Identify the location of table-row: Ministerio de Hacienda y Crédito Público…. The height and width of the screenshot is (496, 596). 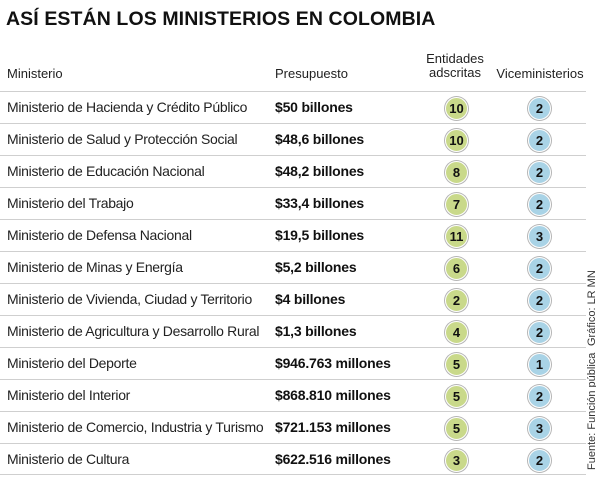
(293, 107).